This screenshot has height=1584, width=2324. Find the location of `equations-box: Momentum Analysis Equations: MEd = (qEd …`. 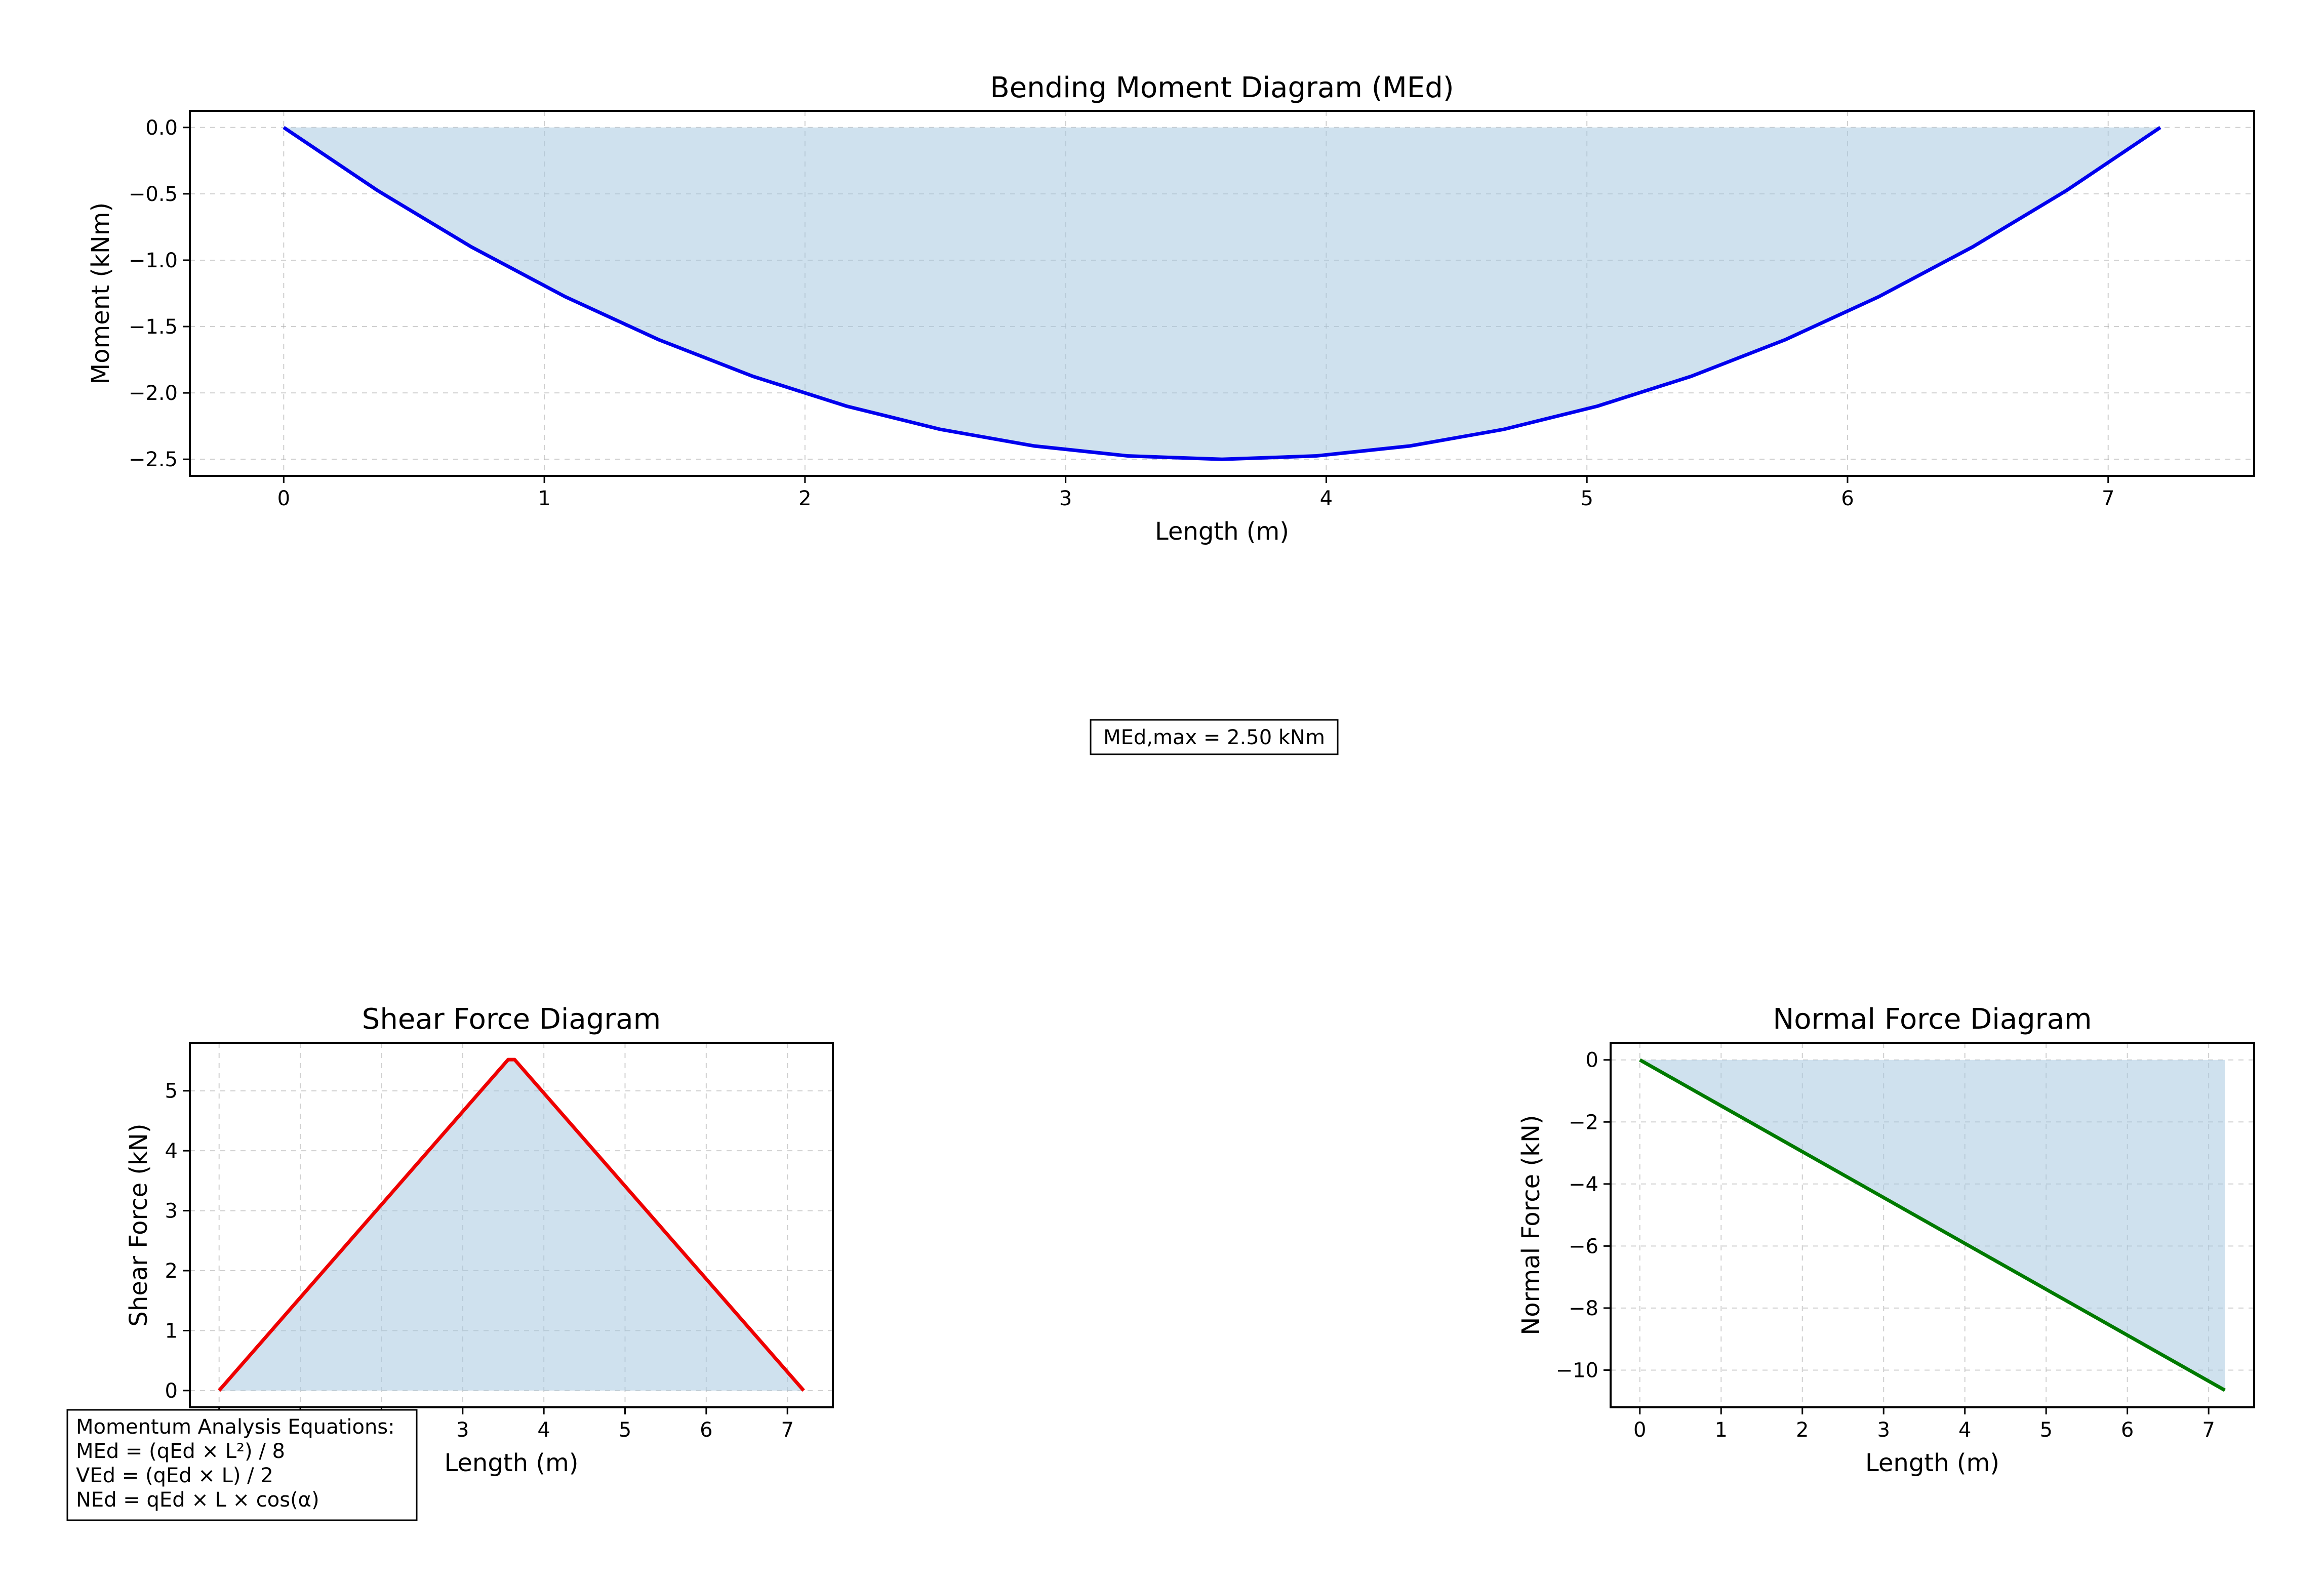

equations-box: Momentum Analysis Equations: MEd = (qEd … is located at coordinates (242, 1465).